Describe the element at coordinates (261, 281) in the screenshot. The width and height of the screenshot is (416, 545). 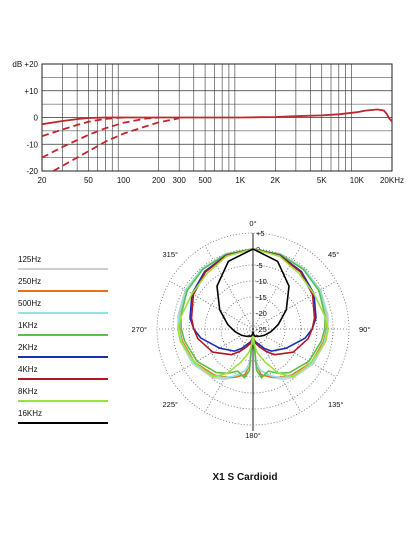
I see `radial-tick-label: -10` at that location.